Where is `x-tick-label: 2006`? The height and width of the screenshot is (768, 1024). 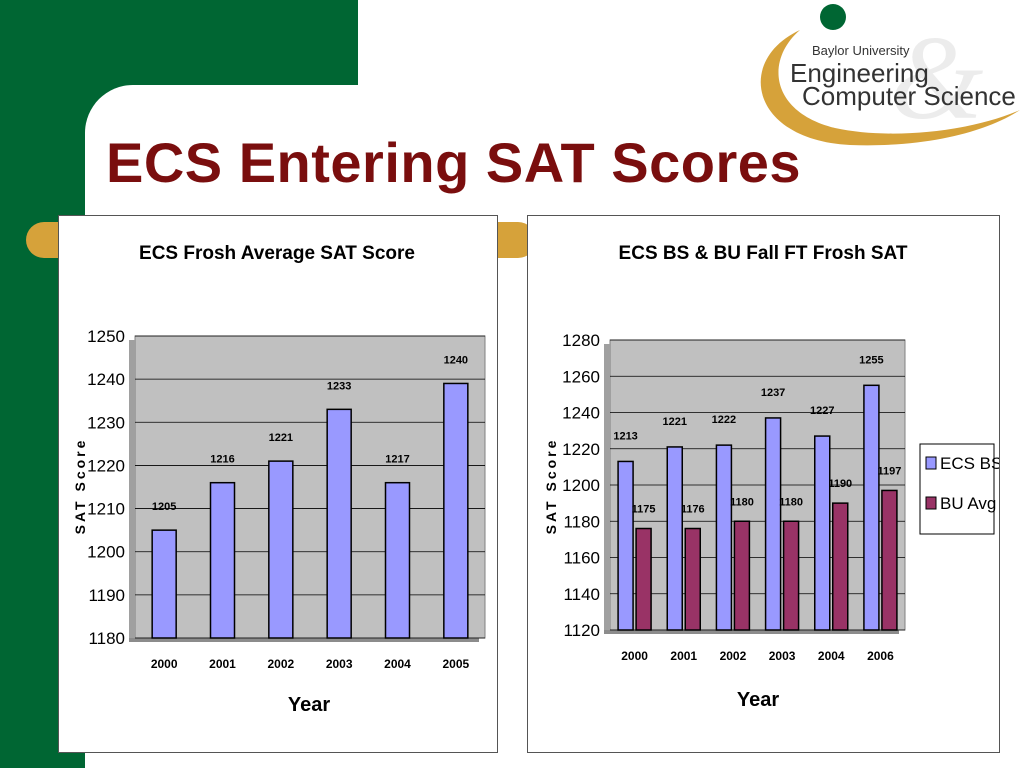
x-tick-label: 2006 is located at coordinates (880, 656).